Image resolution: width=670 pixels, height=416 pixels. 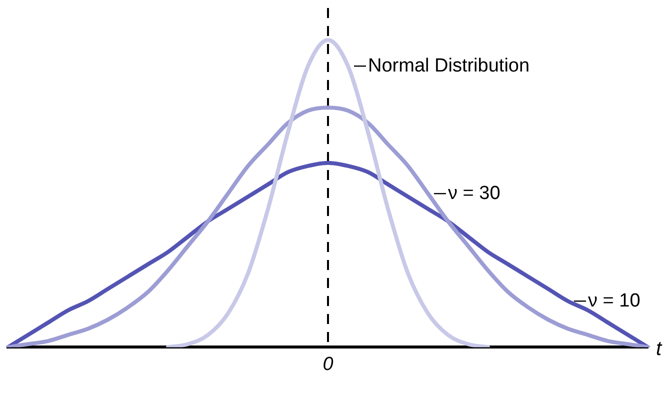 I want to click on series-label: ν = 10, so click(x=614, y=301).